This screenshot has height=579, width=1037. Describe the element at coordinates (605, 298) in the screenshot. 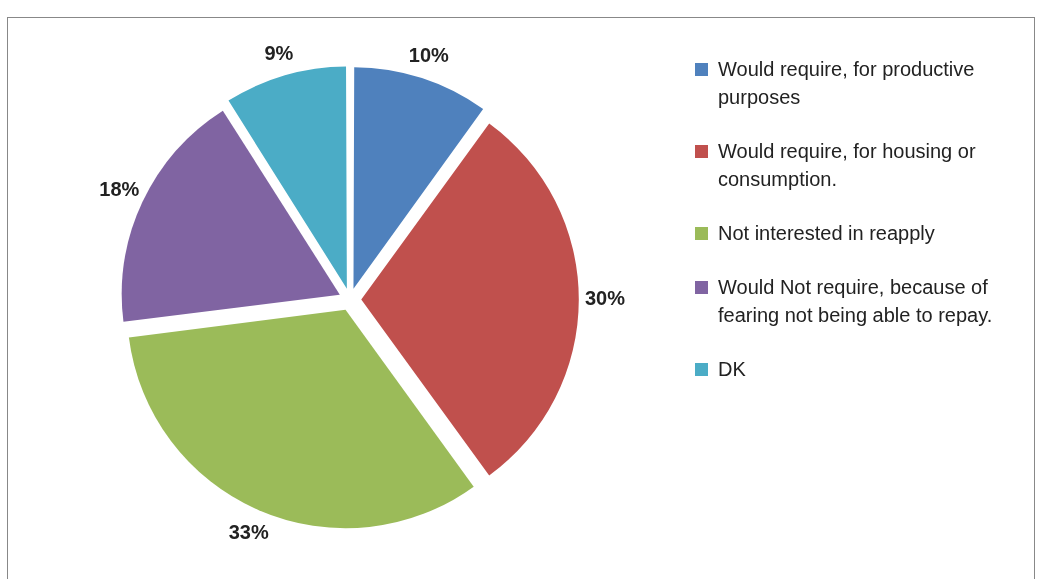

I see `data-label: 30%` at that location.